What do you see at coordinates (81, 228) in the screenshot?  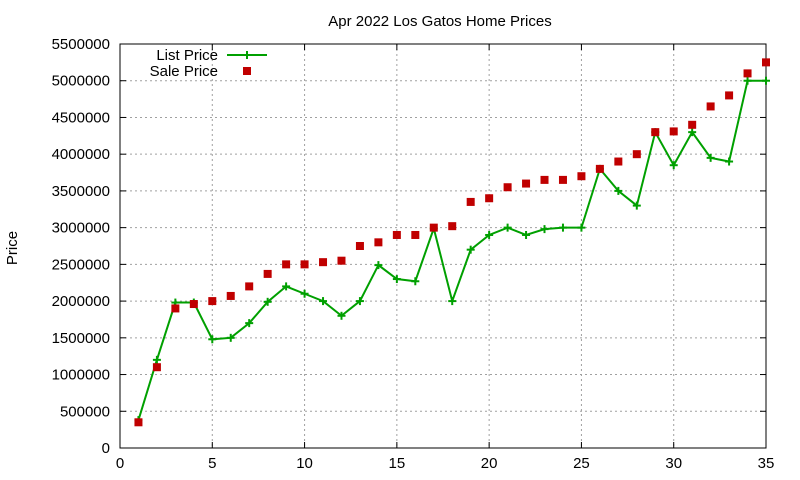 I see `y-tick-label: 3000000` at bounding box center [81, 228].